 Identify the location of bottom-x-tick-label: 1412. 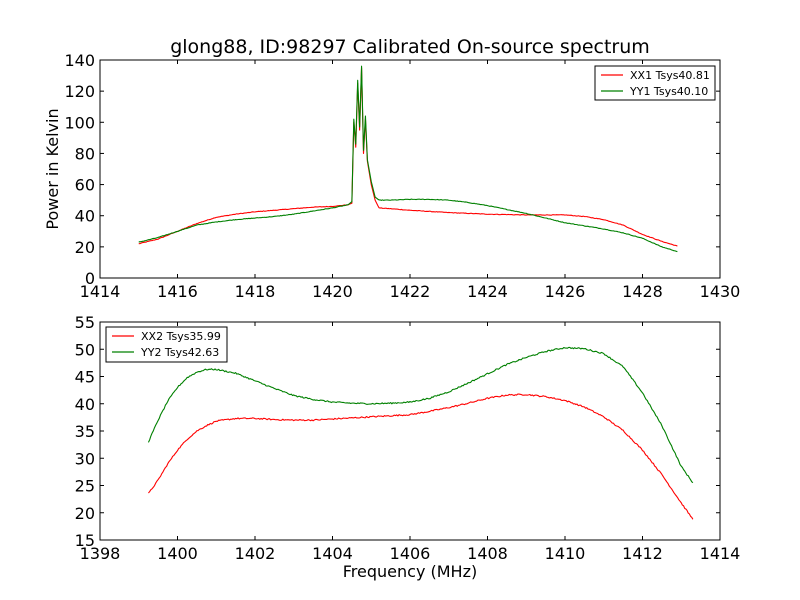
(642, 553).